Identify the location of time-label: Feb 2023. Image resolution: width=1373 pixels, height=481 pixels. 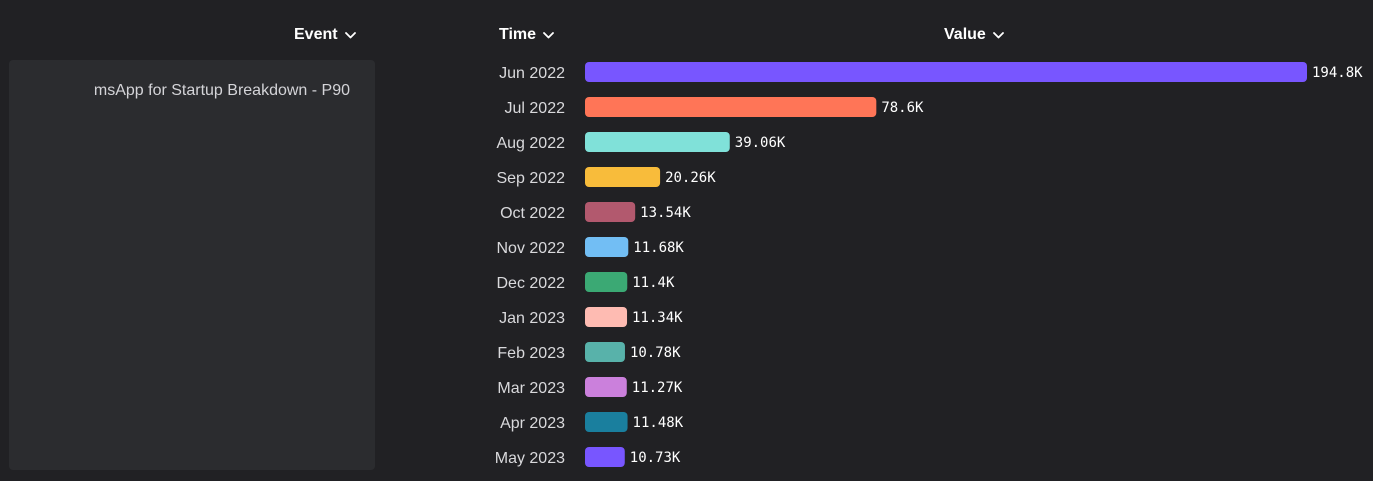
(531, 353).